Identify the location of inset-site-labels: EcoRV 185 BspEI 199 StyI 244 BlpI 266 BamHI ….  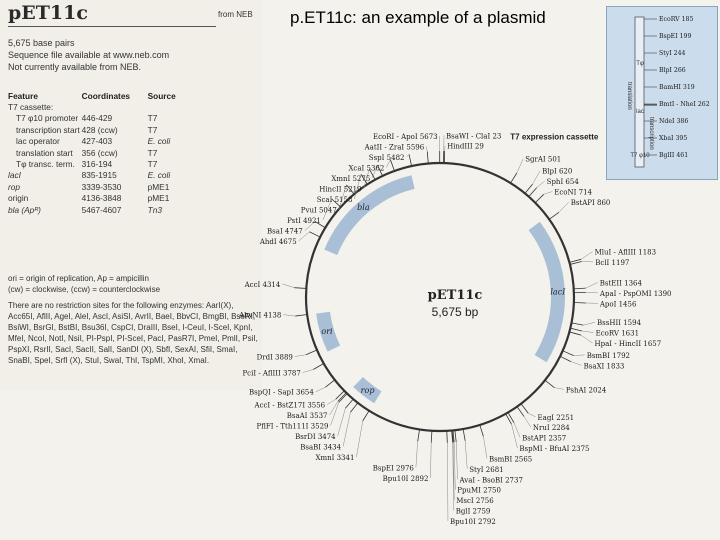
(677, 87).